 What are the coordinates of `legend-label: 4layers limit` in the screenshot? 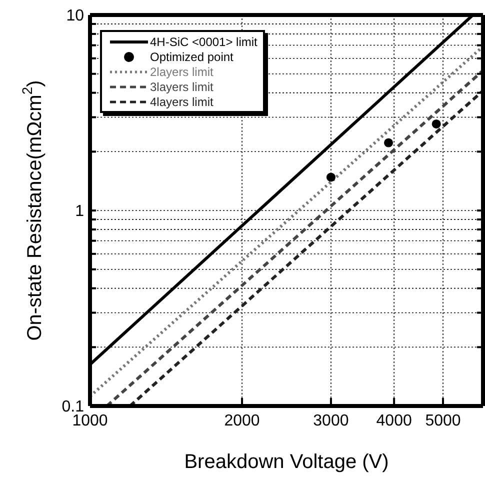 It's located at (182, 101).